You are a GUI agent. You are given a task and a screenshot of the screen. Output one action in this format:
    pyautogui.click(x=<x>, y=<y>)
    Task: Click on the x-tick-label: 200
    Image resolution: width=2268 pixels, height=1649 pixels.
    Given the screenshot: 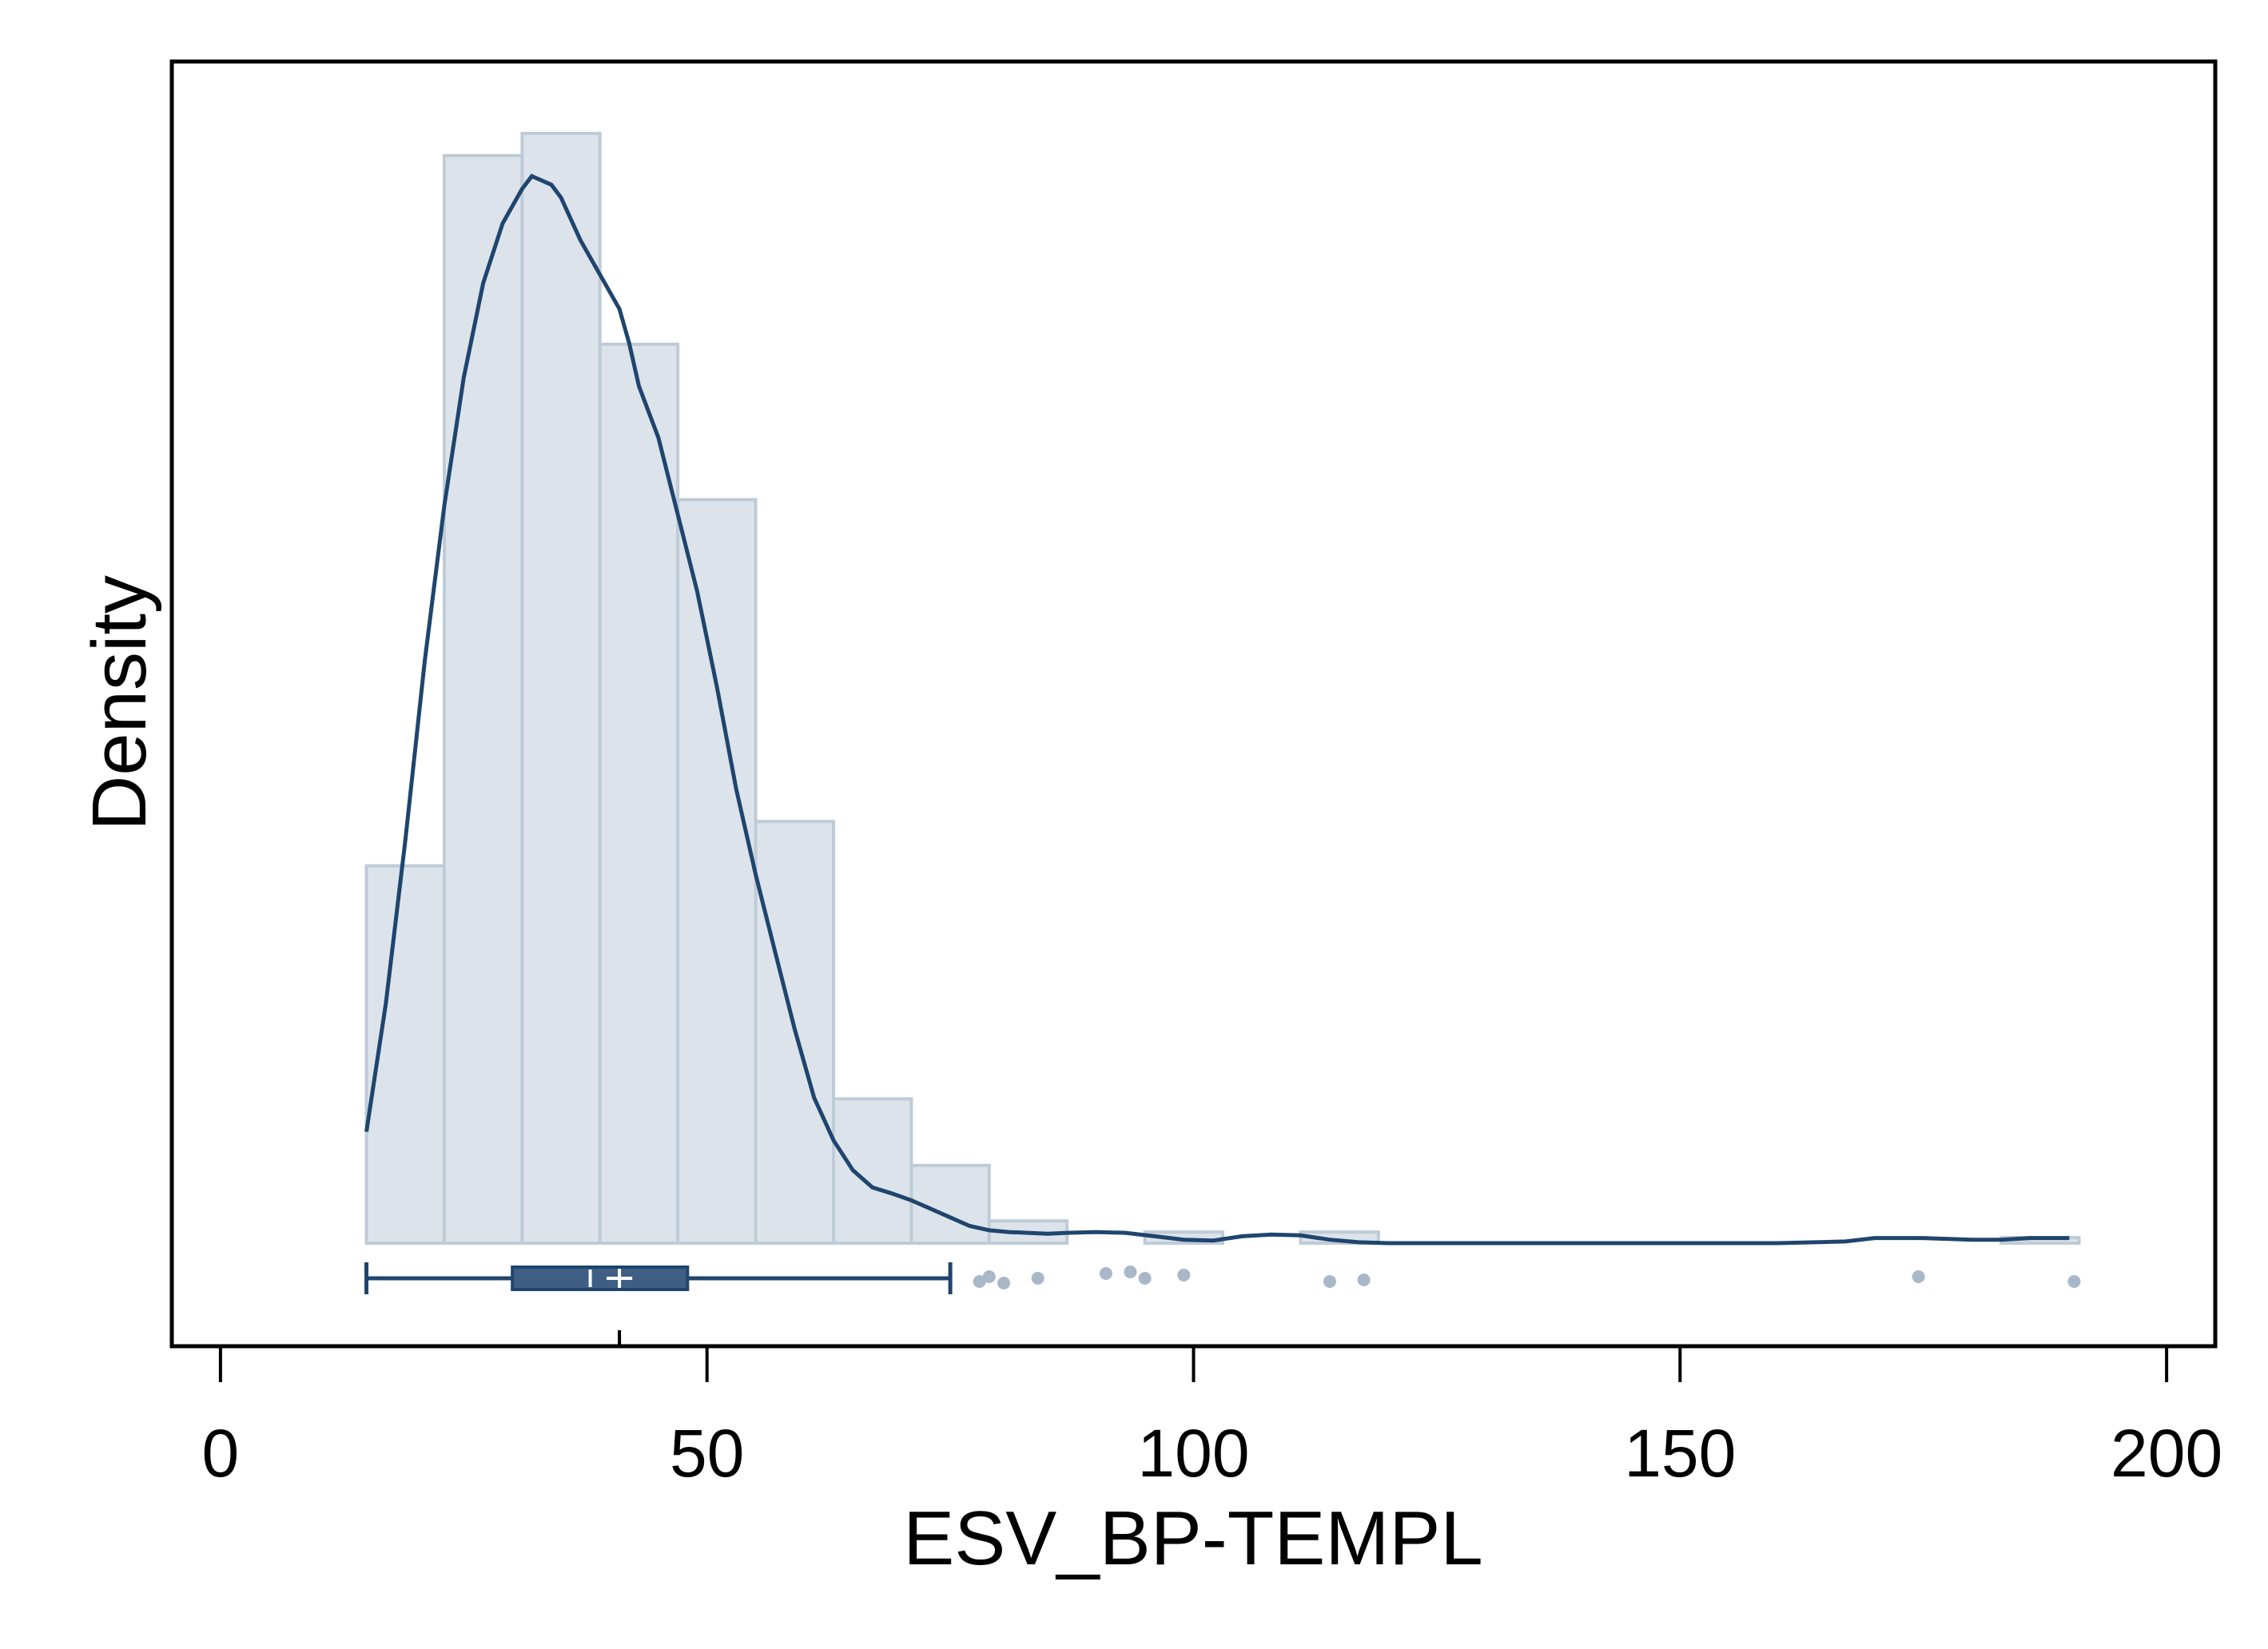 What is the action you would take?
    pyautogui.click(x=2166, y=1453)
    